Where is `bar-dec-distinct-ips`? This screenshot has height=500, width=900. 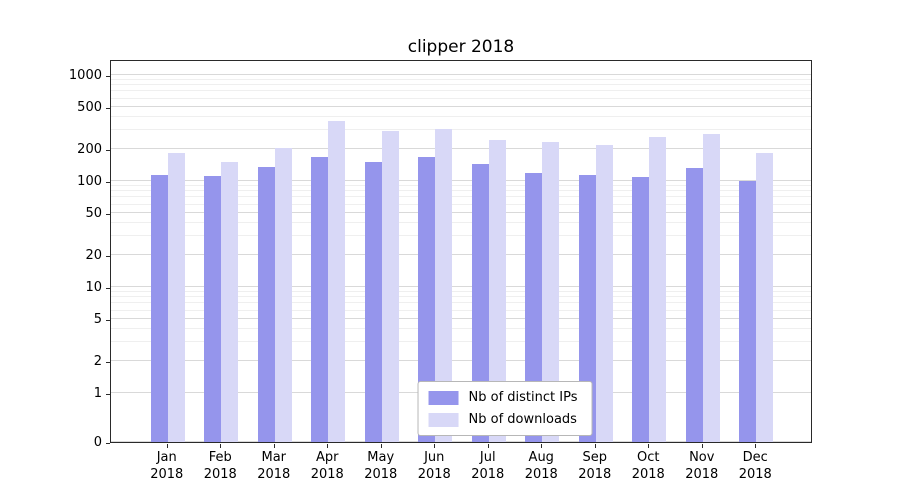 bar-dec-distinct-ips is located at coordinates (748, 311).